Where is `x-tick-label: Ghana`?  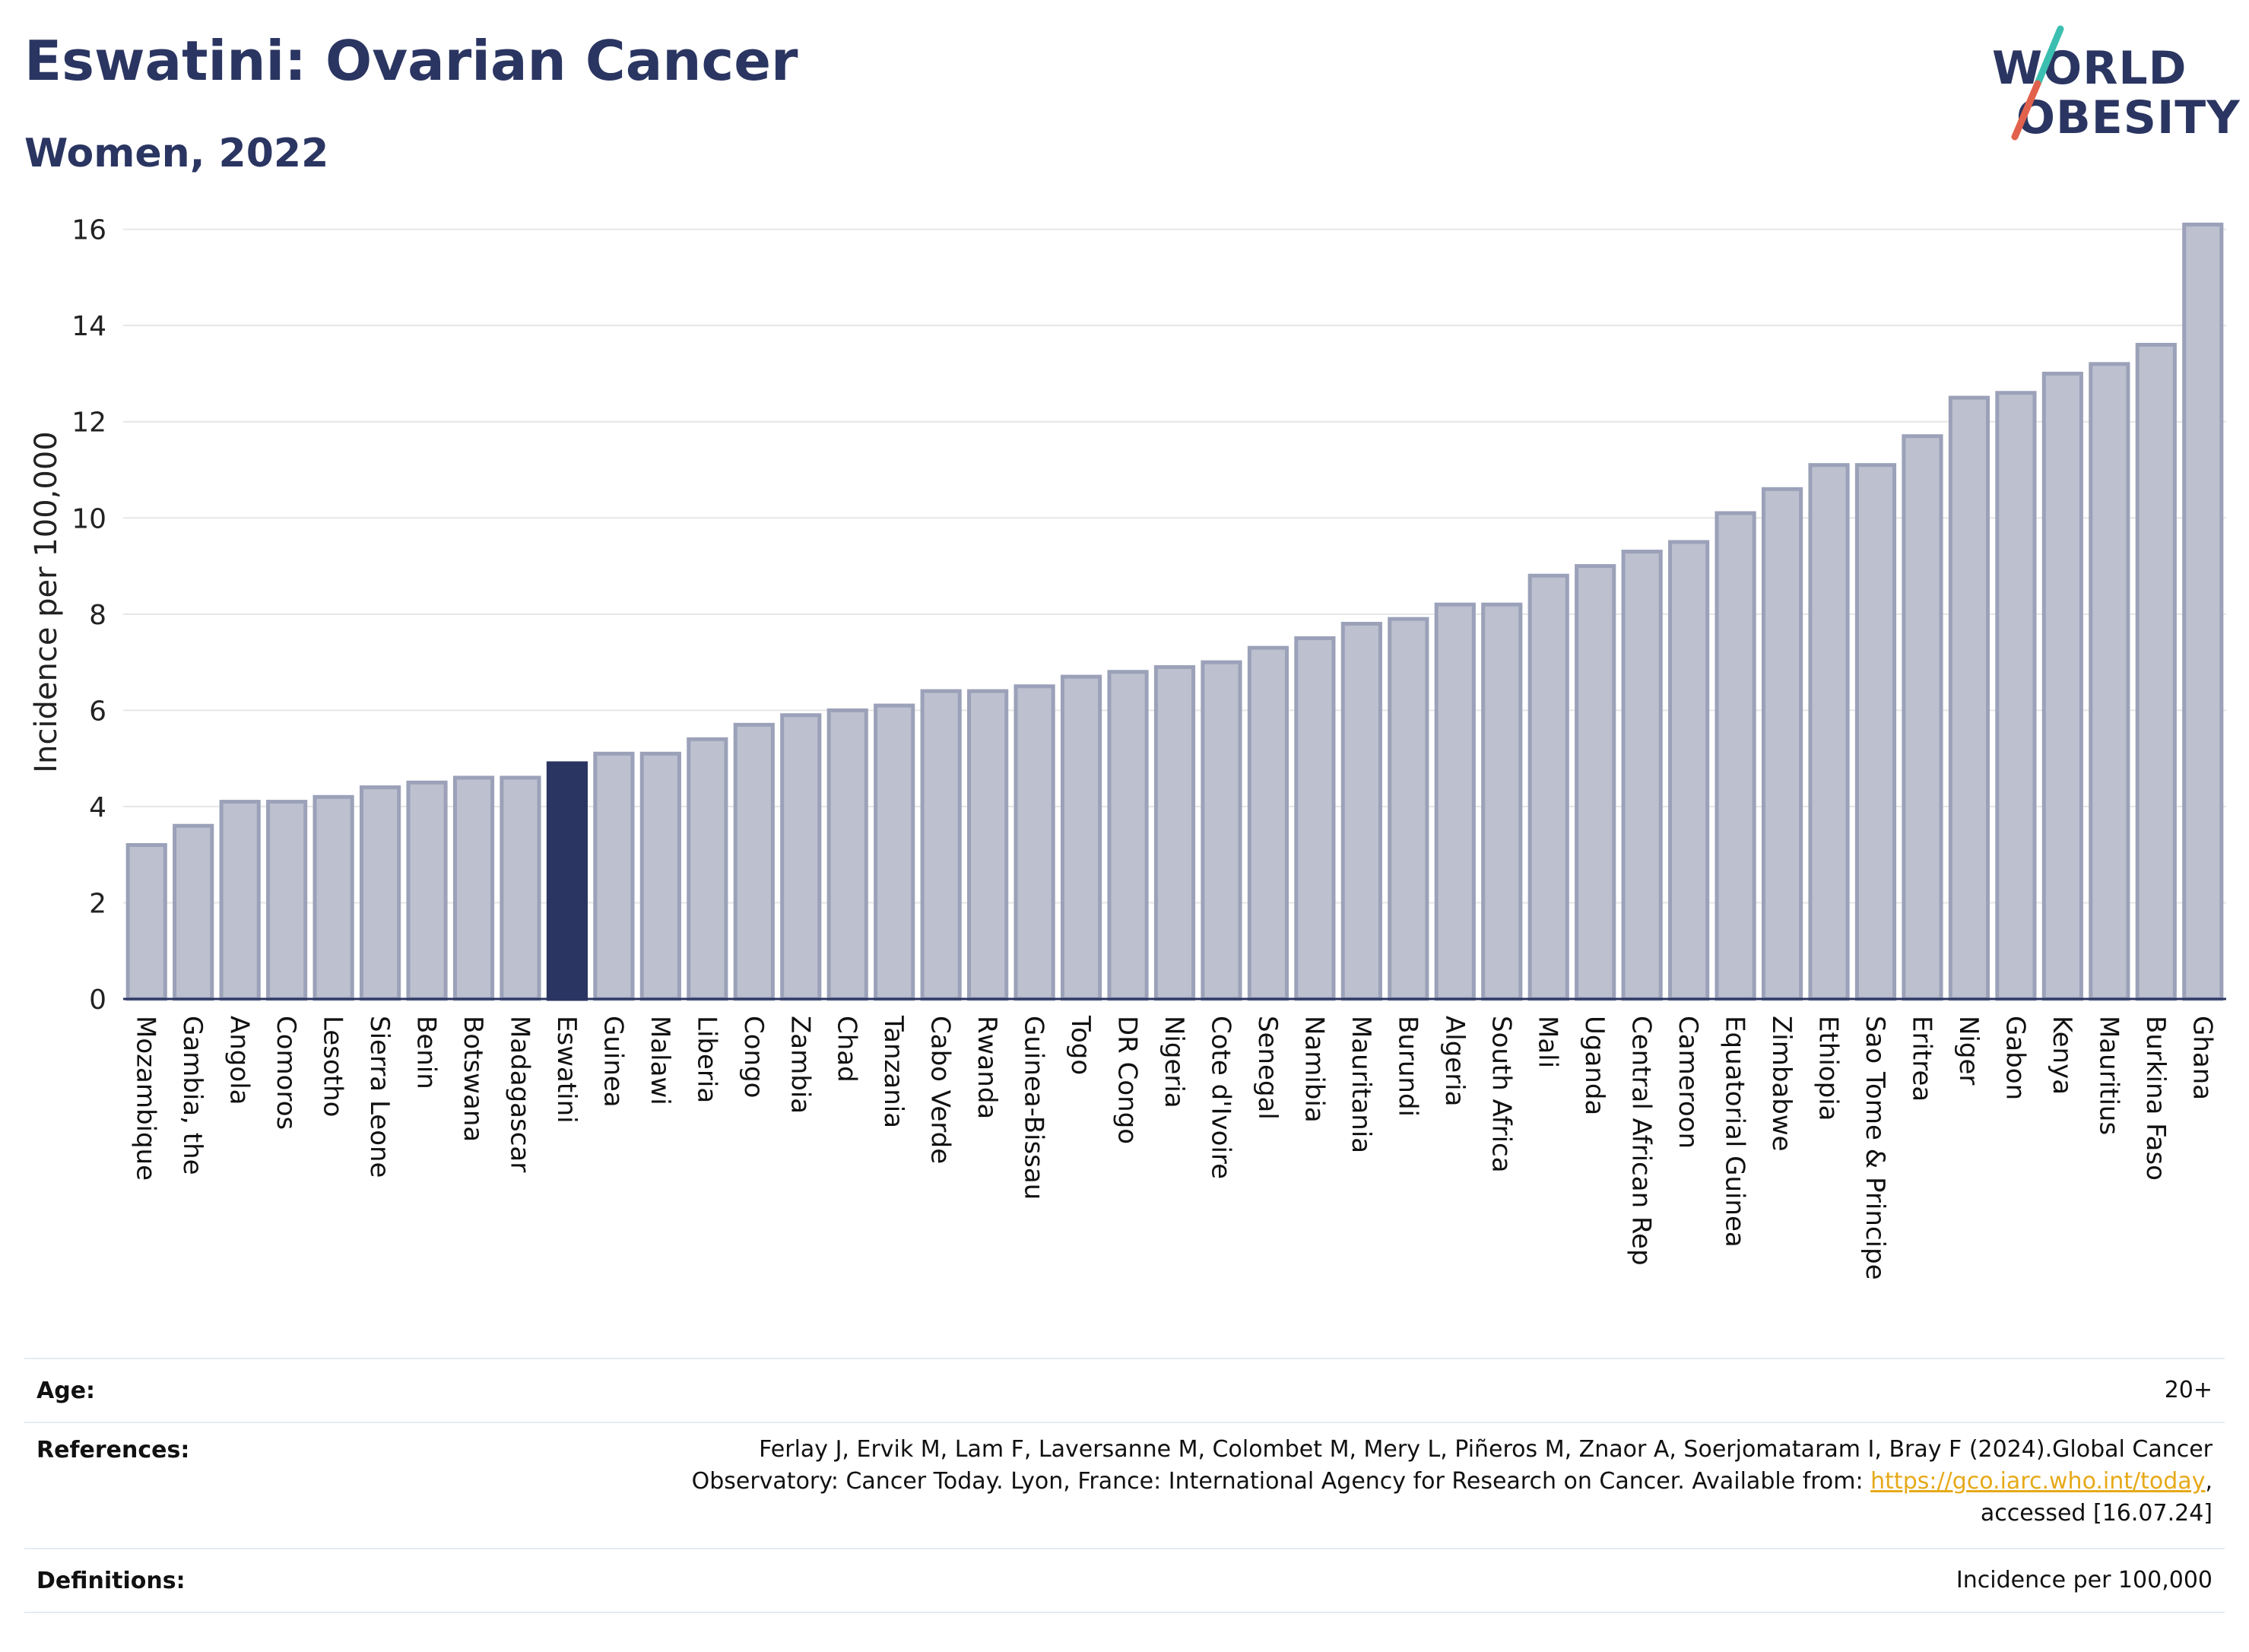 x-tick-label: Ghana is located at coordinates (2202, 1058).